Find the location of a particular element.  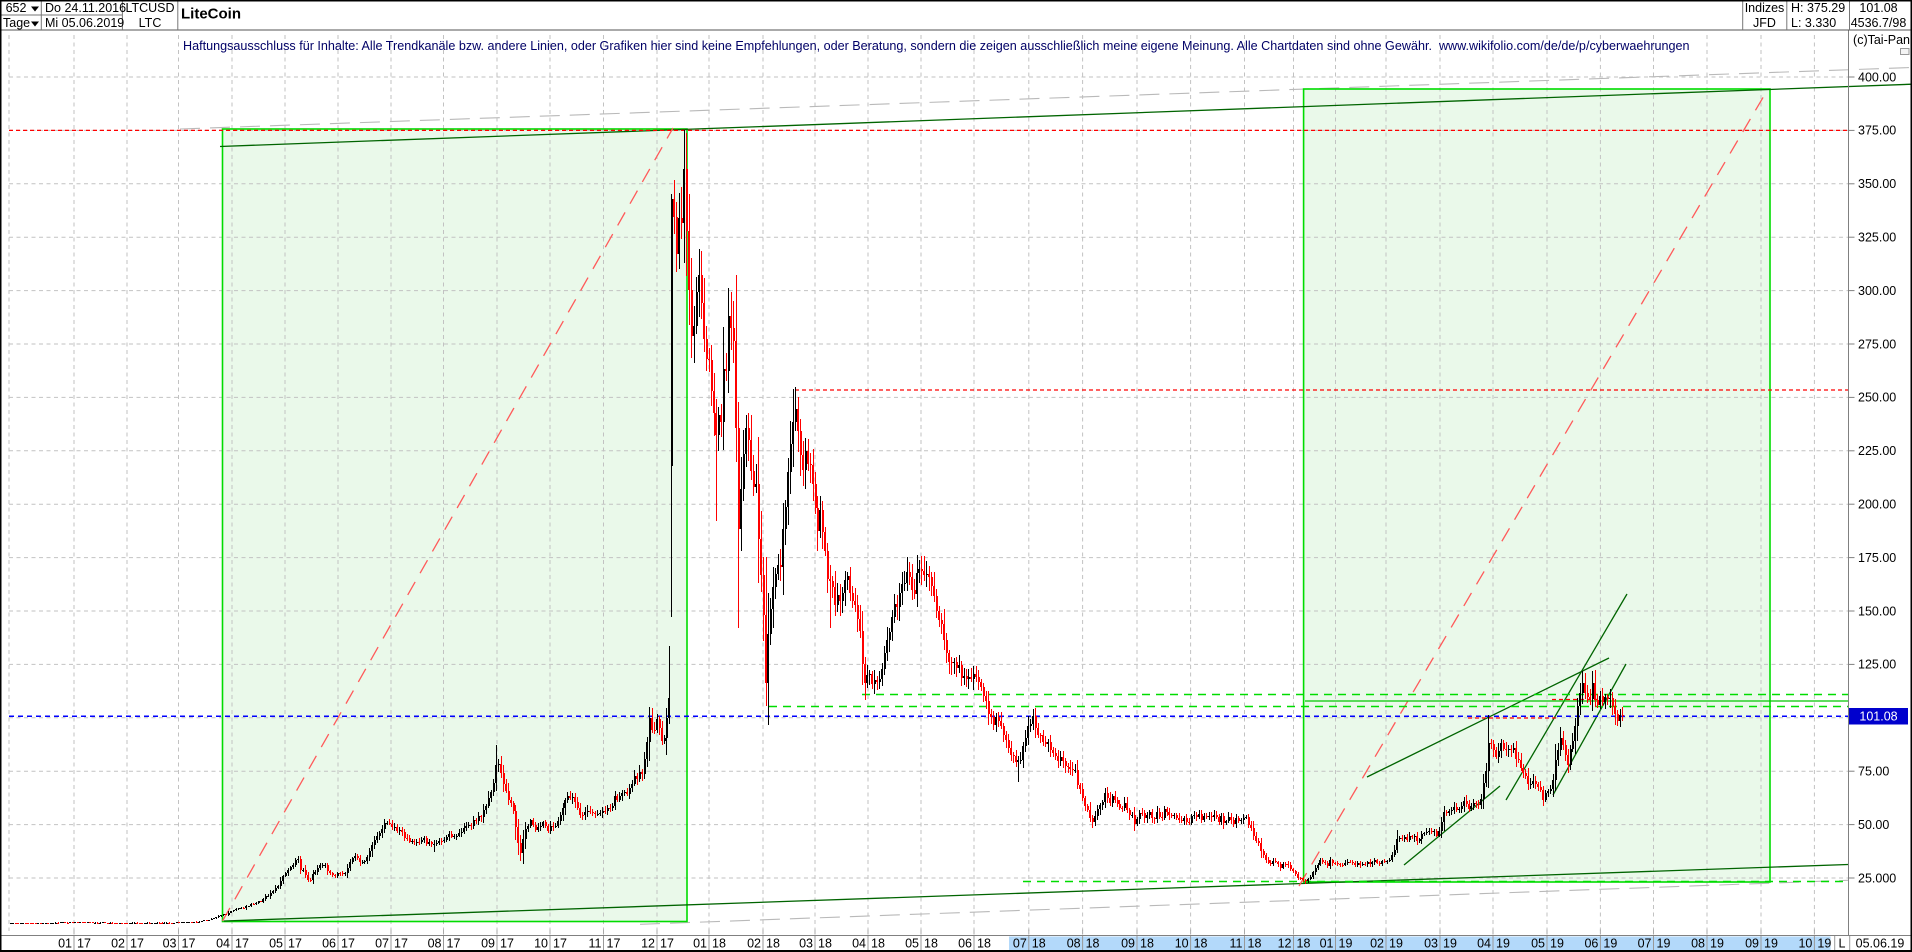

svg-text: Do 24.11.2016 is located at coordinates (85, 8).